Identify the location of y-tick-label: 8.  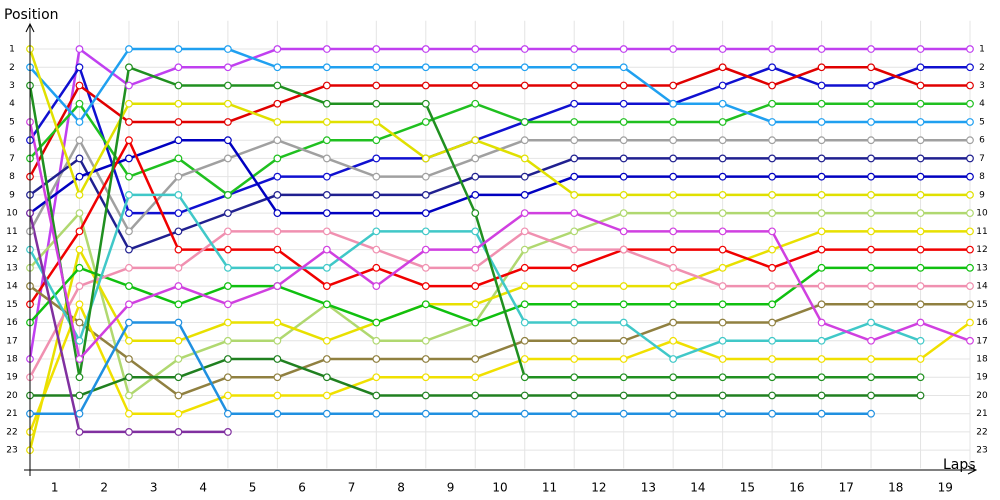
(12, 177).